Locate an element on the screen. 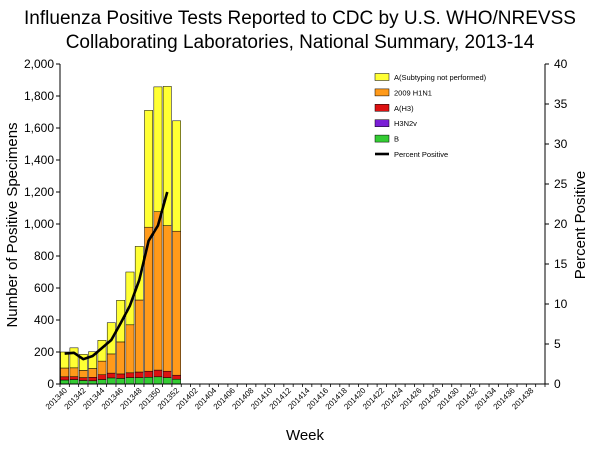  x-tick-label: 201438 is located at coordinates (523, 399).